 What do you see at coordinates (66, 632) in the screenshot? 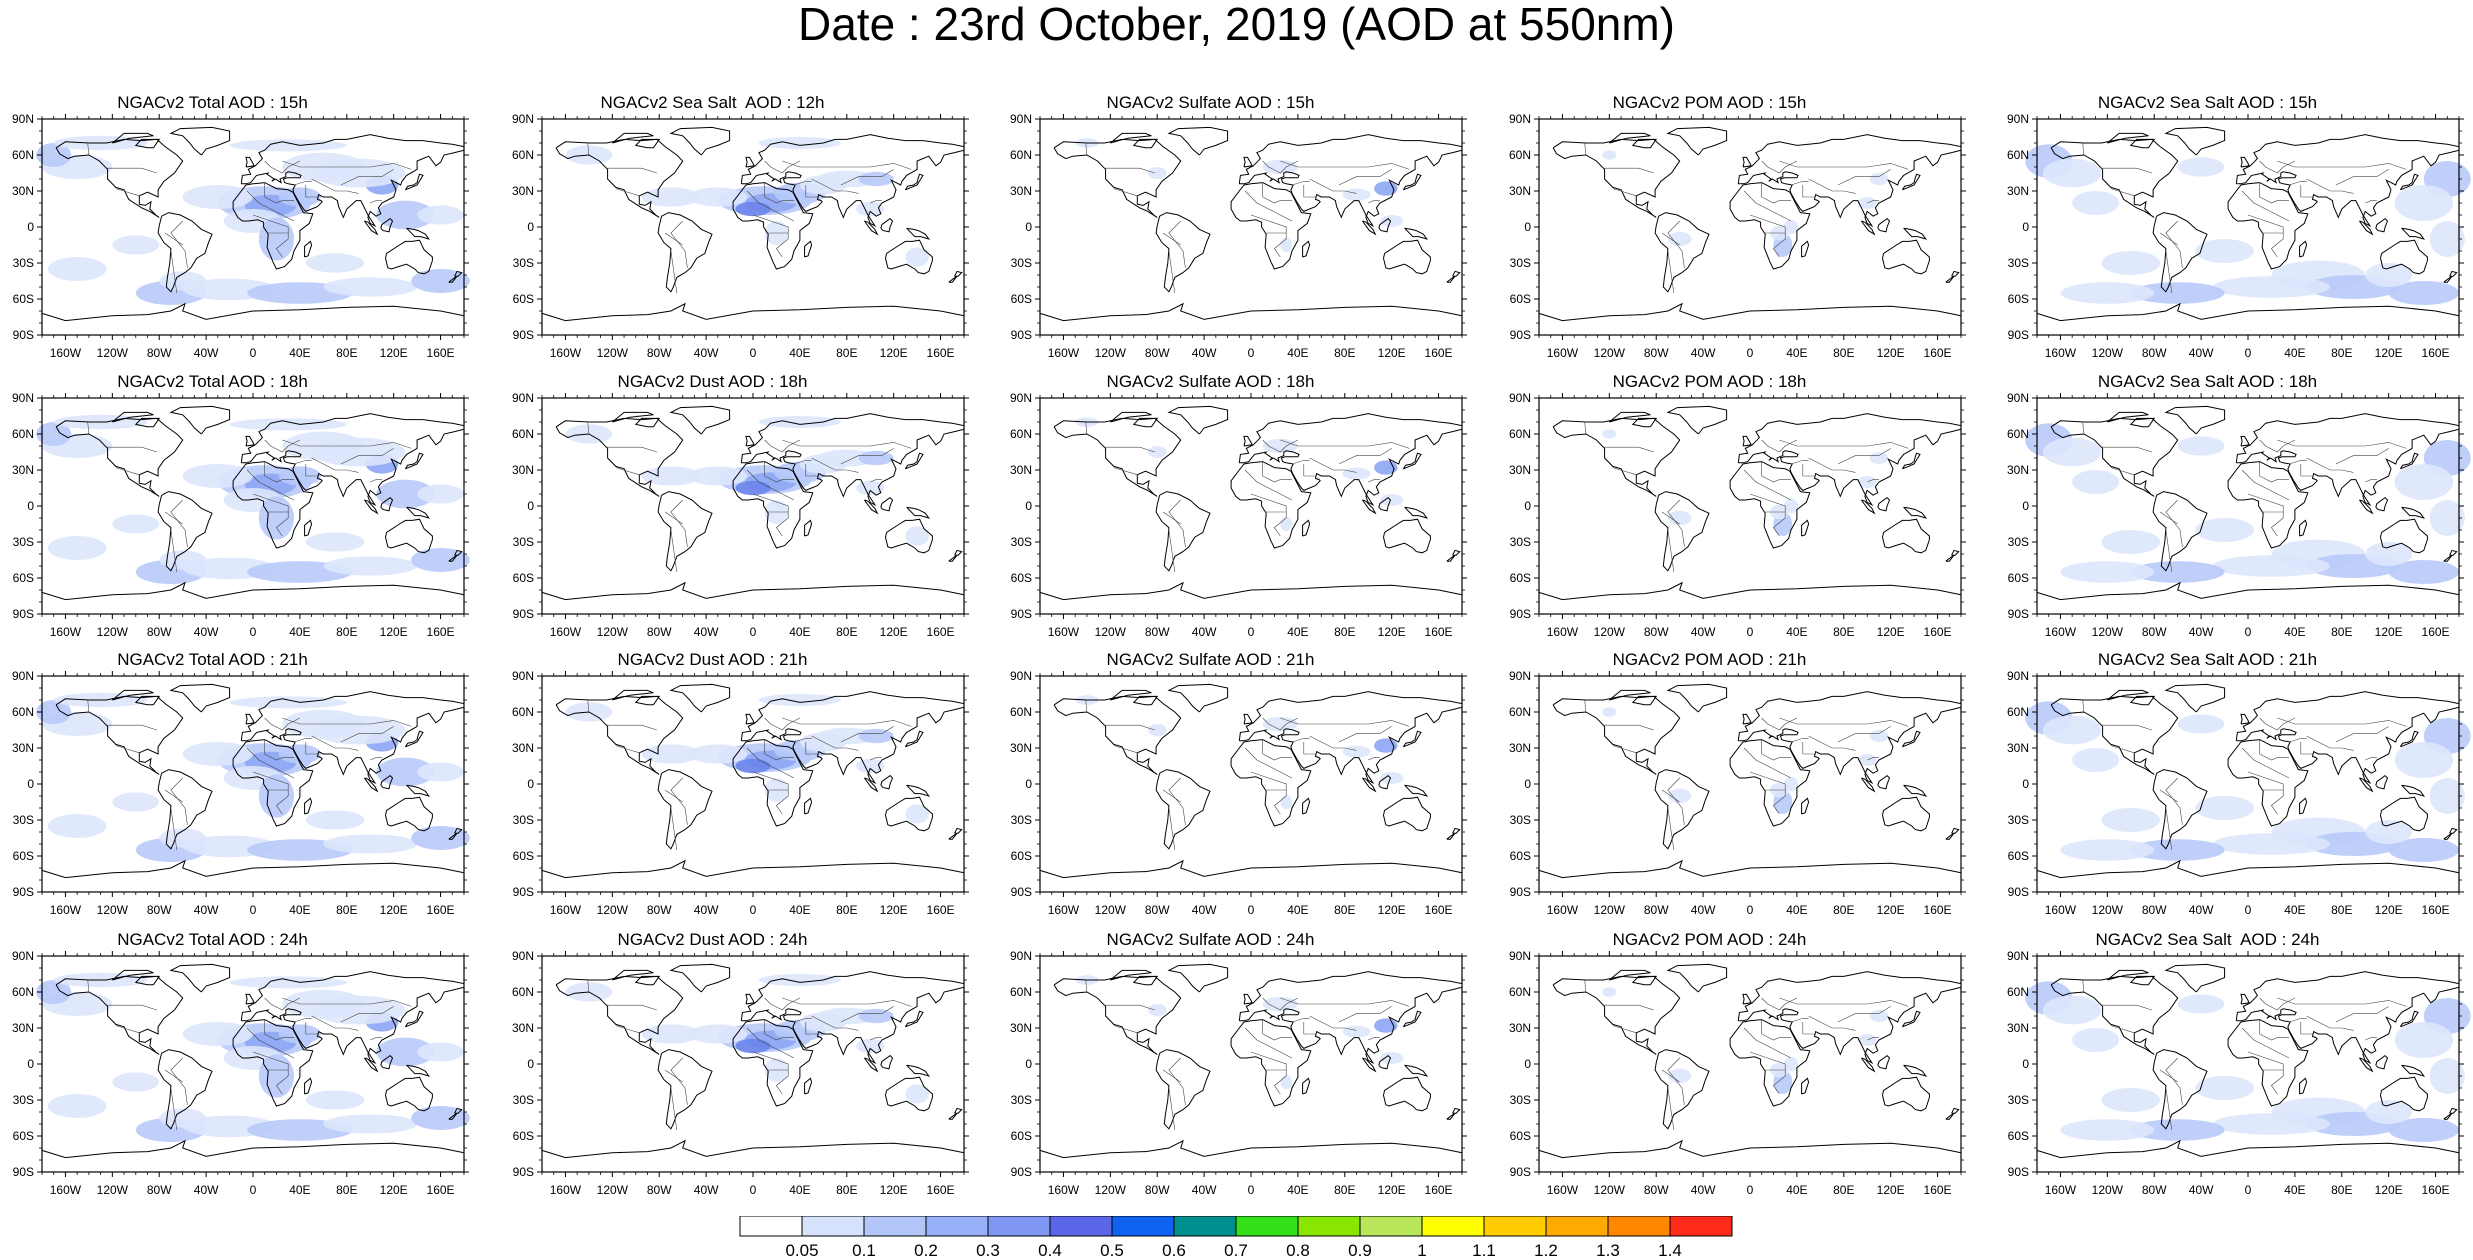
I see `lon-label: 160W` at bounding box center [66, 632].